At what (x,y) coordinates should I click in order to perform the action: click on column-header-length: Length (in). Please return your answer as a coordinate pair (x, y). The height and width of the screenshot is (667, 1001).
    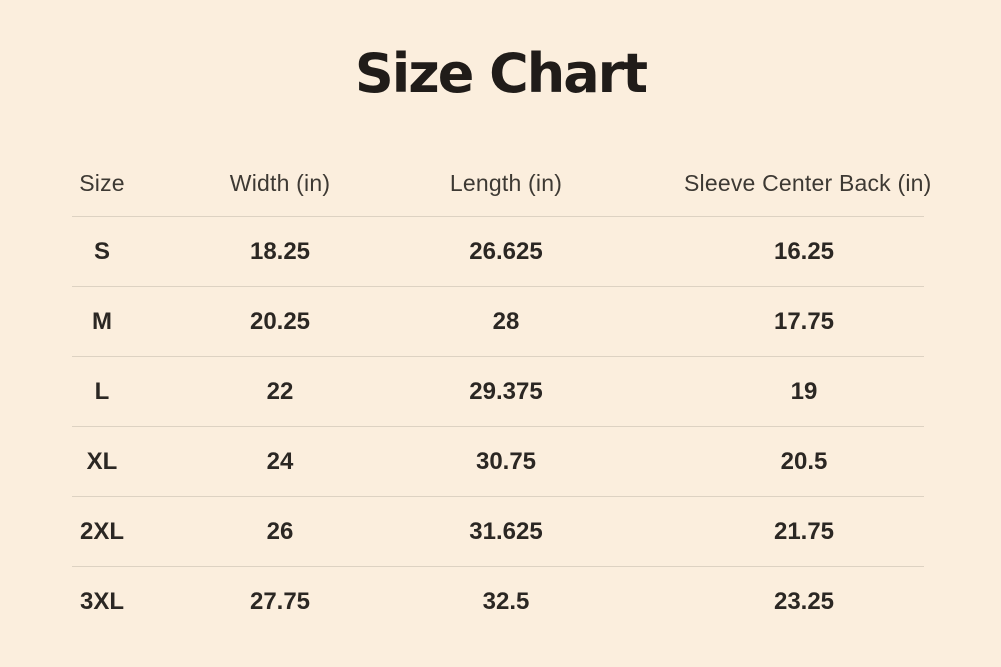
    Looking at the image, I should click on (506, 182).